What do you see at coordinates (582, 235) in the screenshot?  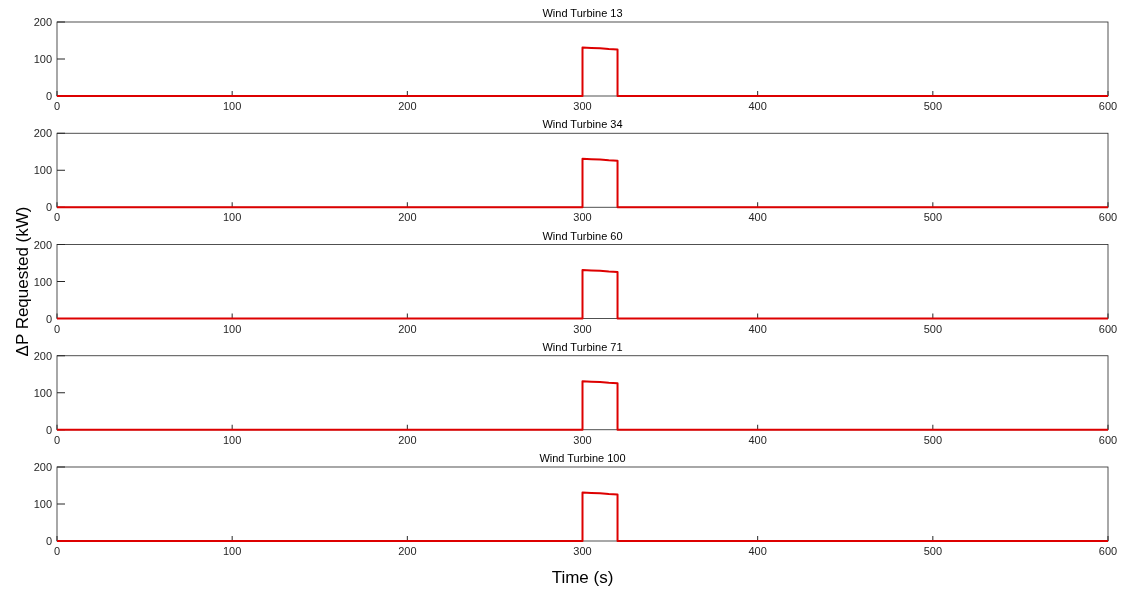 I see `chart-title: Wind Turbine 60` at bounding box center [582, 235].